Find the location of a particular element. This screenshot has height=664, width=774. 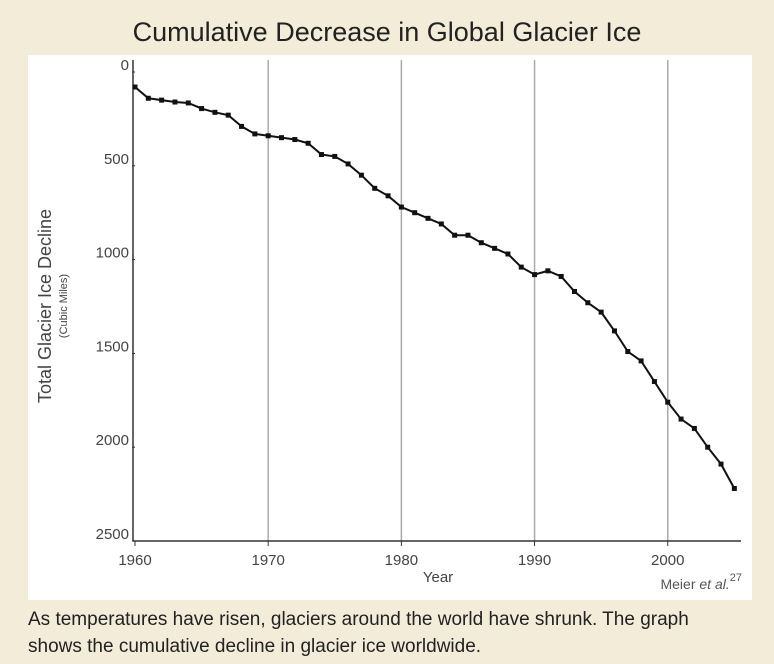

credit-etal: et al. is located at coordinates (714, 584).